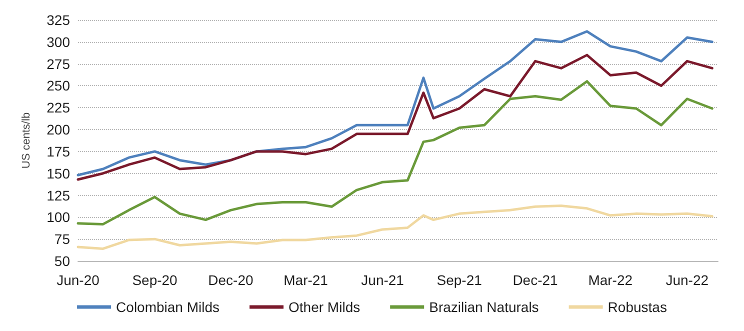 The width and height of the screenshot is (744, 331). What do you see at coordinates (324, 307) in the screenshot?
I see `legend-label: Other Milds` at bounding box center [324, 307].